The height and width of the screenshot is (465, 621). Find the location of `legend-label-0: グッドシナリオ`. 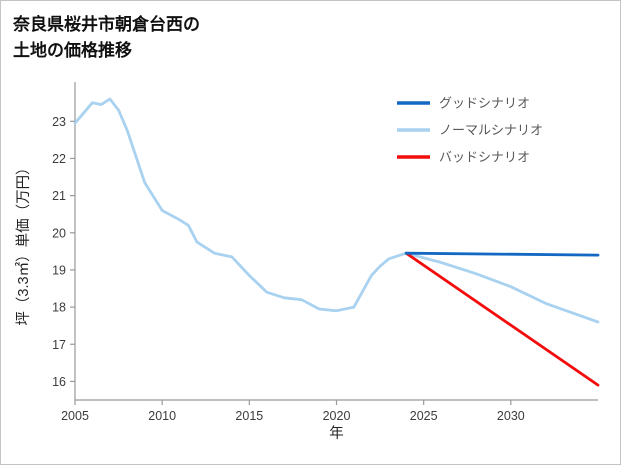

legend-label-0: グッドシナリオ is located at coordinates (484, 103).